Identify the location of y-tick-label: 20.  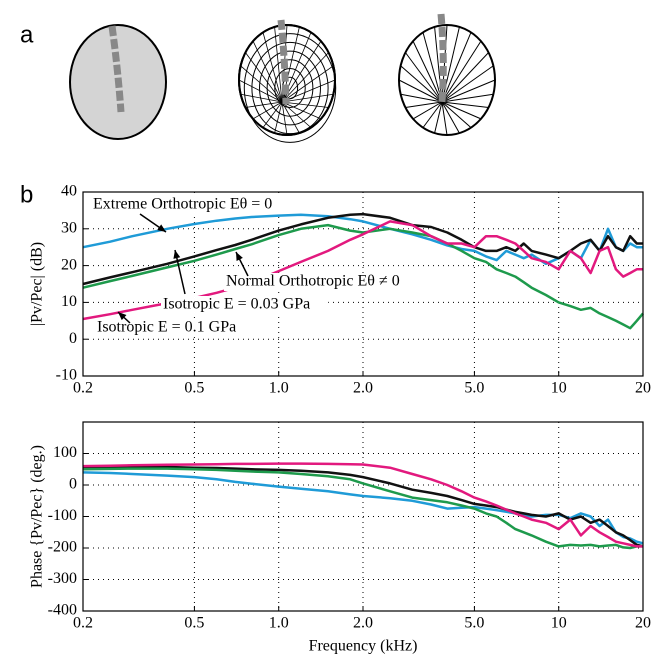
(69, 264).